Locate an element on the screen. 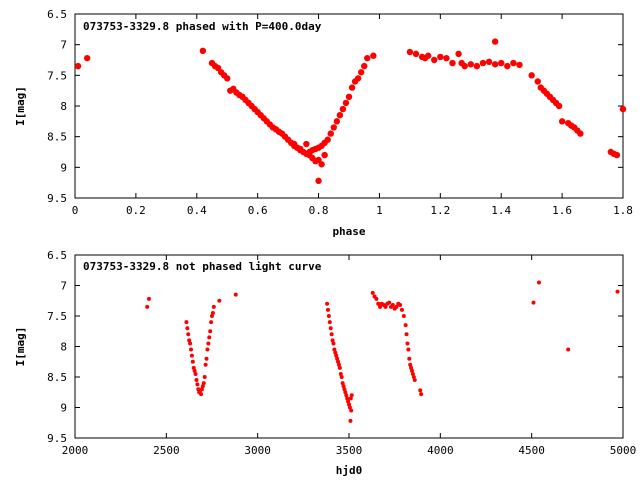 The height and width of the screenshot is (480, 640). x-tick-label: 1.8 is located at coordinates (623, 210).